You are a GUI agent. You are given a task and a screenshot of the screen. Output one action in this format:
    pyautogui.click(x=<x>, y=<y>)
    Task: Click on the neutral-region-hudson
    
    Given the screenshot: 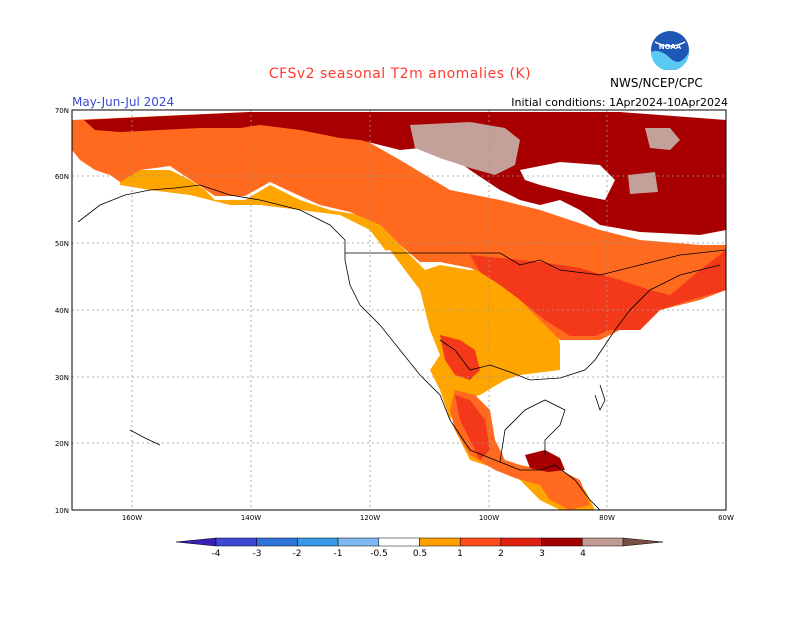 What is the action you would take?
    pyautogui.click(x=567, y=181)
    